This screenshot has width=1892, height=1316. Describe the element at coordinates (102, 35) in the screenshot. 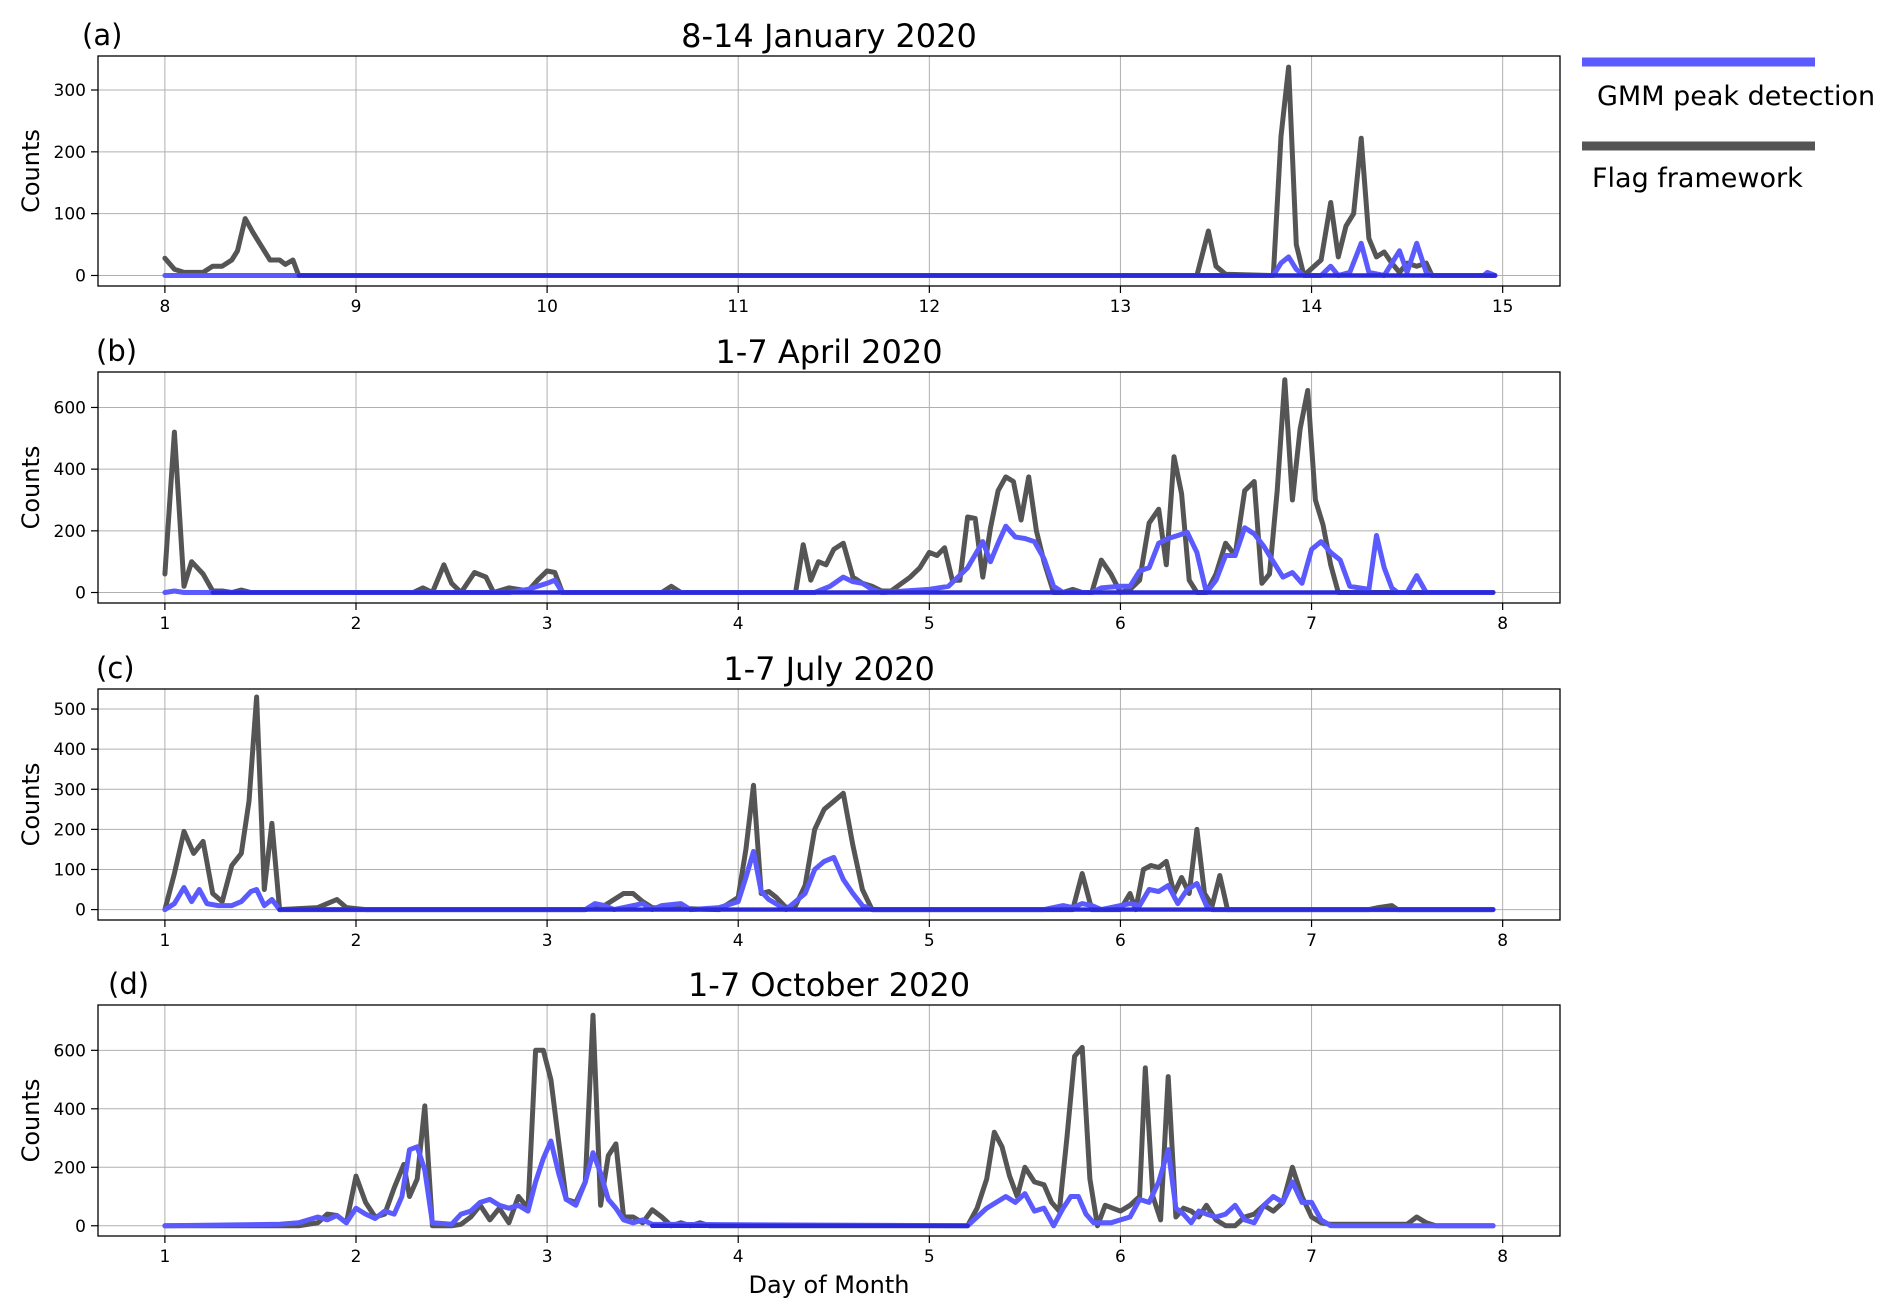

I see `panel-letter: (a)` at that location.